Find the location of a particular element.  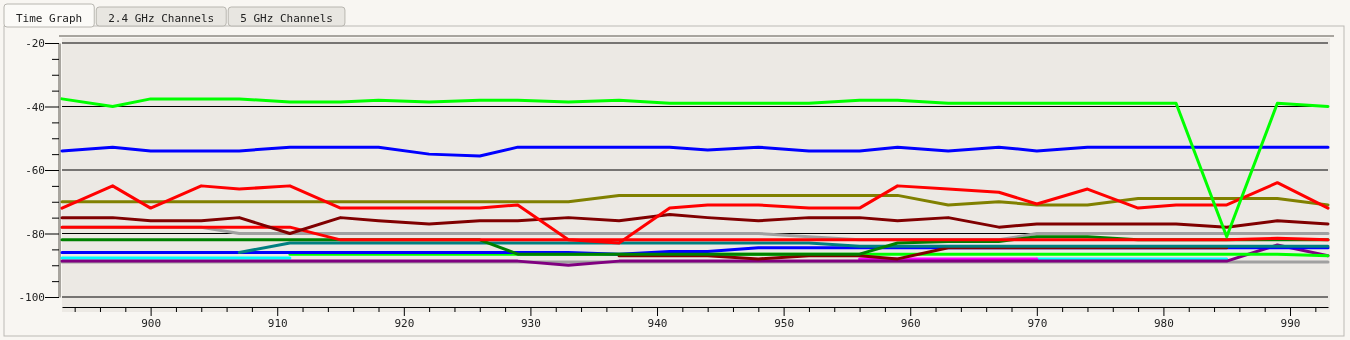

x-tick-label: 980 is located at coordinates (1163, 323).